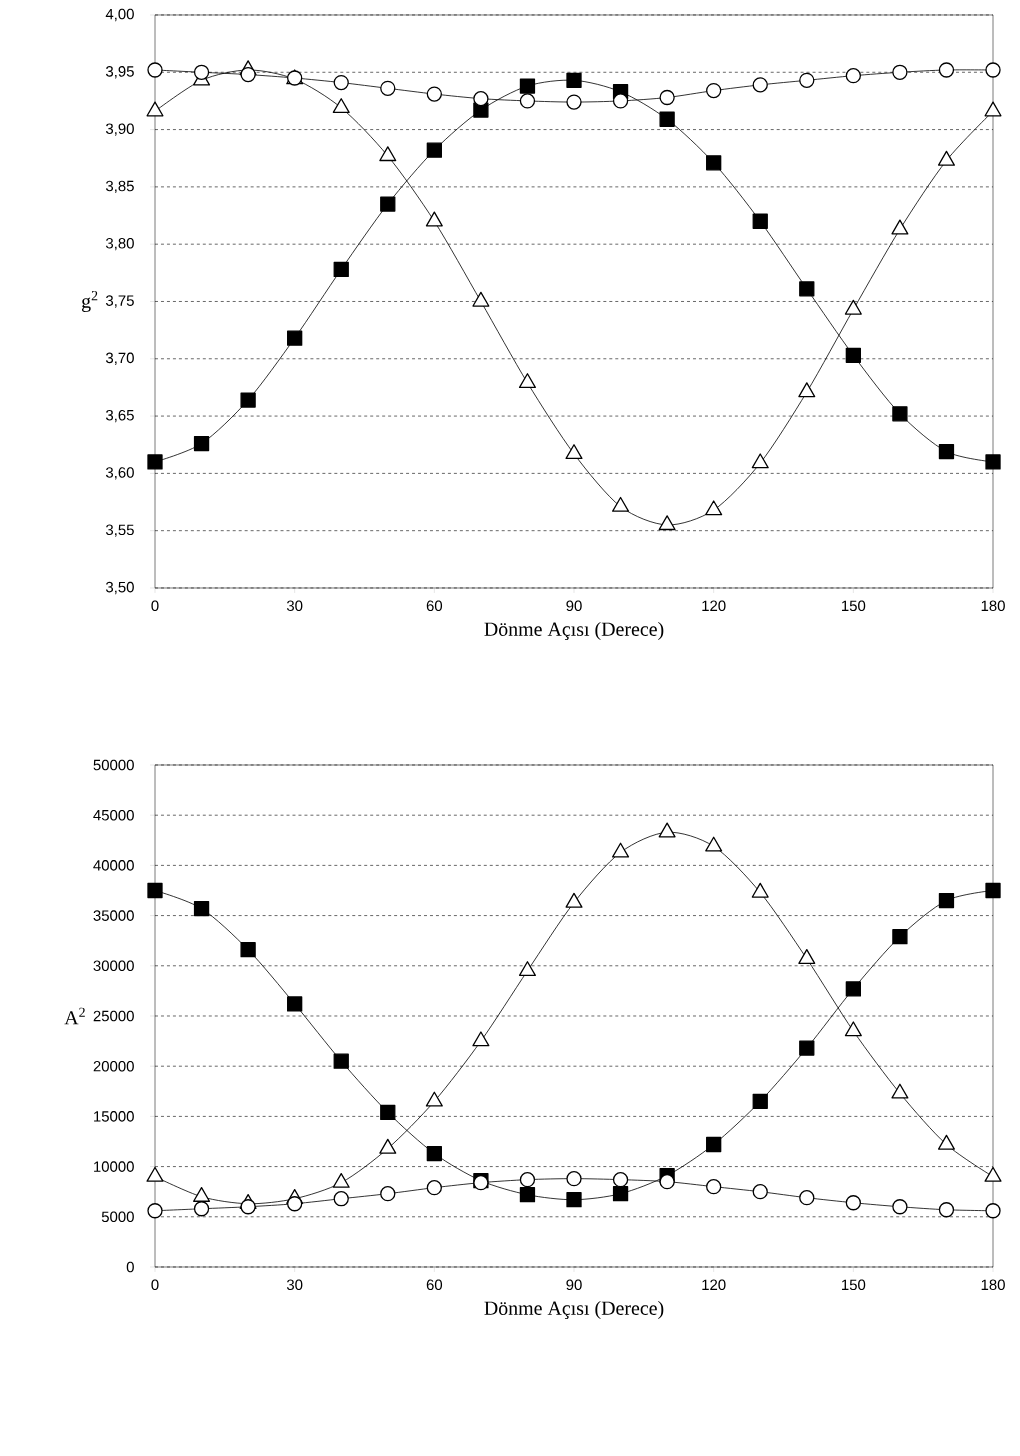 The image size is (1020, 1456). Describe the element at coordinates (119, 530) in the screenshot. I see `y-tick-label: 3,55` at that location.